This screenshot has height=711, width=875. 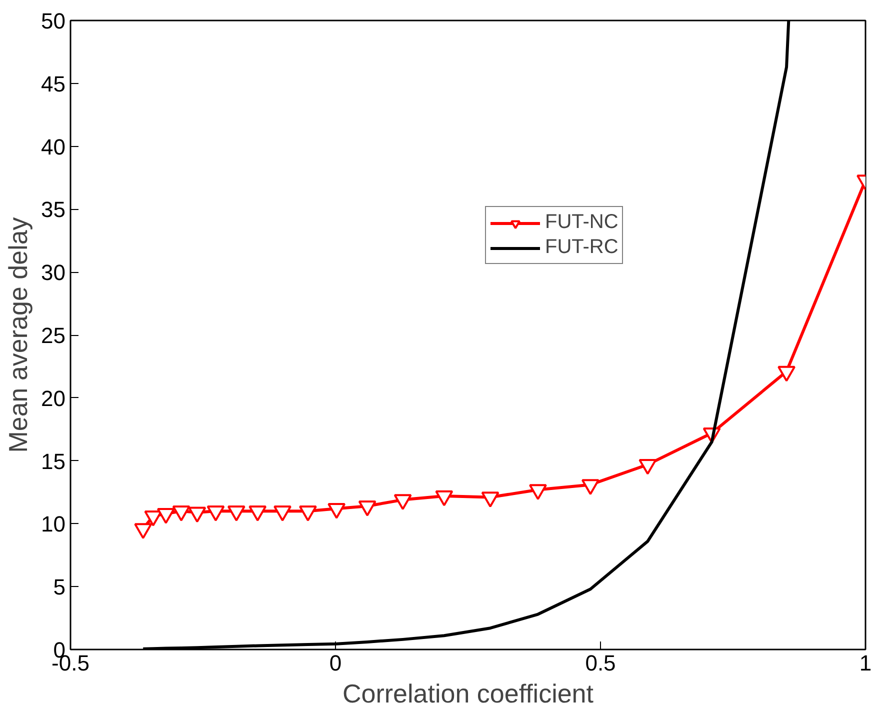 I want to click on x-axis-title: Correlation coefficient, so click(x=468, y=693).